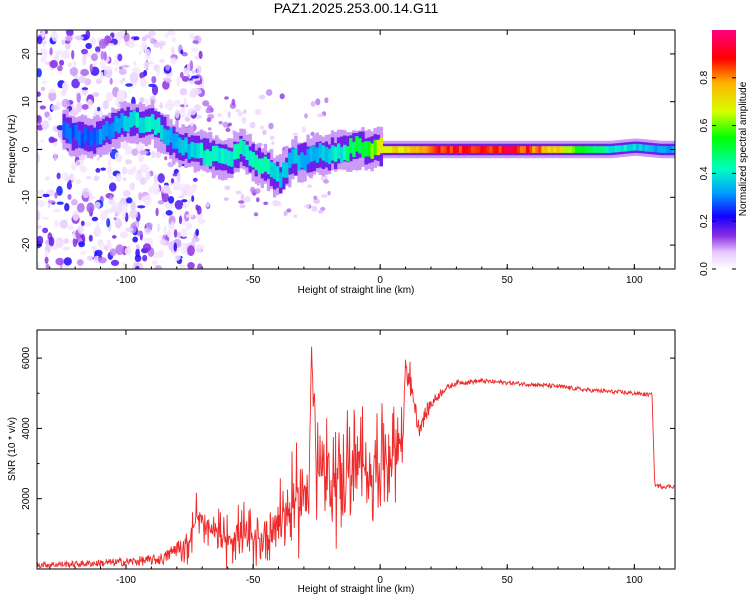 This screenshot has height=600, width=750. I want to click on y-tick-label: 0, so click(26, 149).